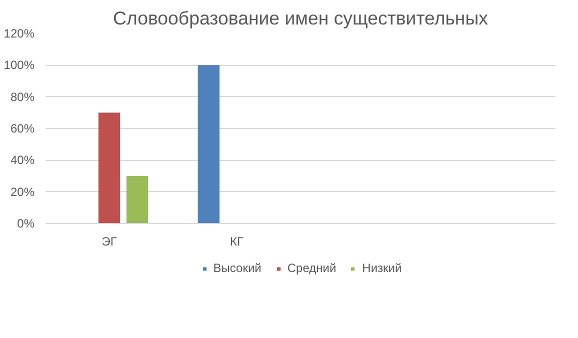 This screenshot has width=578, height=338. I want to click on y-tick-label: 20%, so click(22, 191).